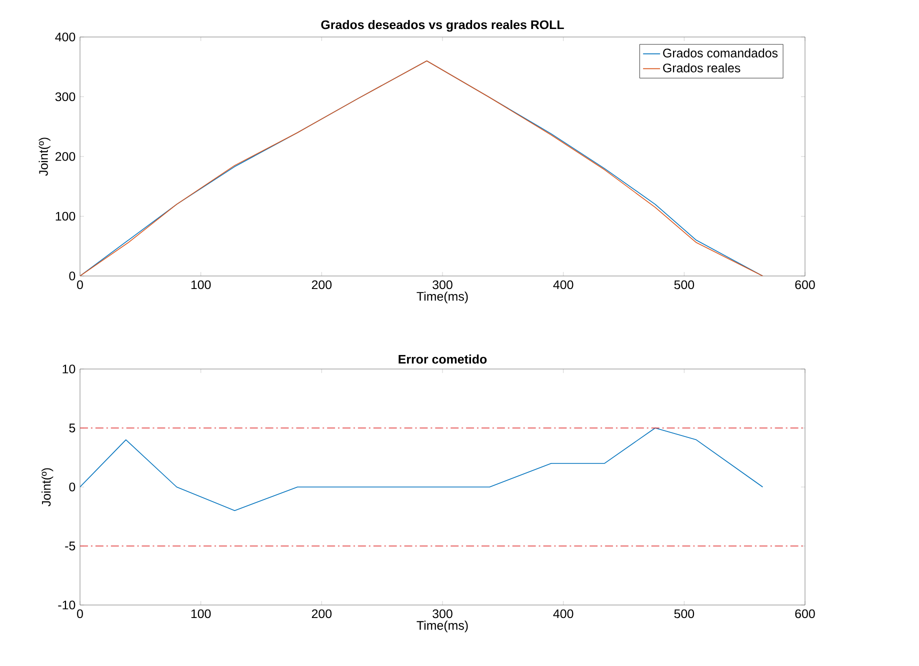 This screenshot has width=919, height=666. Describe the element at coordinates (65, 37) in the screenshot. I see `y-tick-label: 400` at that location.